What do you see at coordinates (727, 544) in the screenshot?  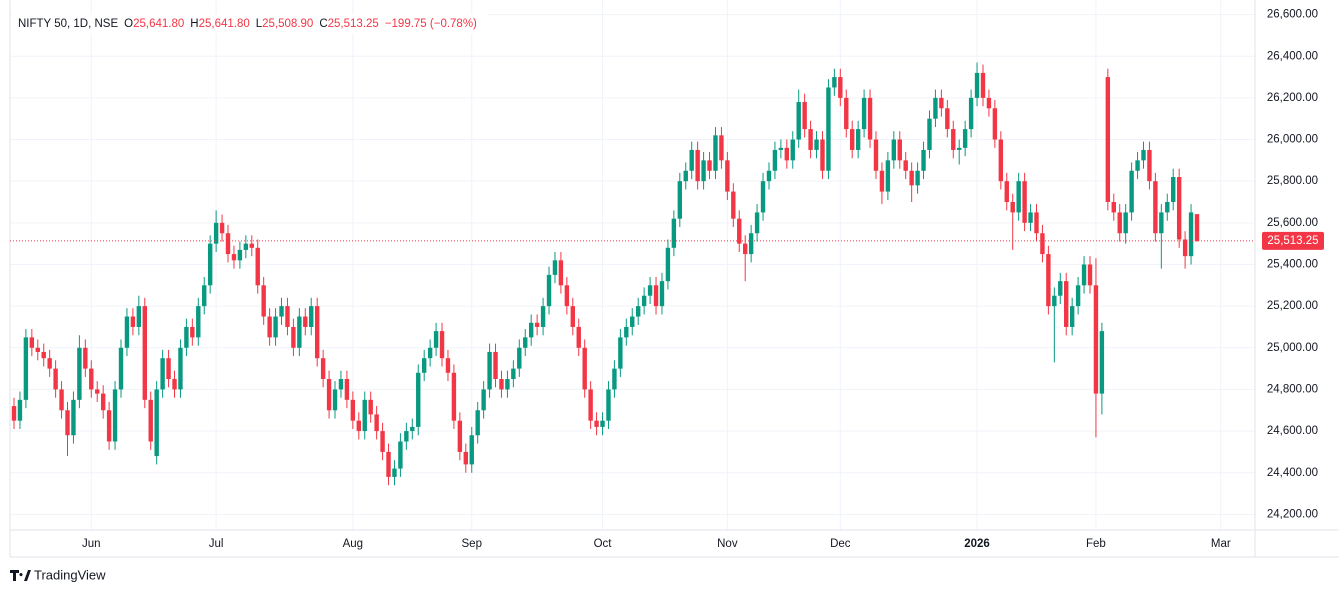 I see `x-tick-label: Nov` at bounding box center [727, 544].